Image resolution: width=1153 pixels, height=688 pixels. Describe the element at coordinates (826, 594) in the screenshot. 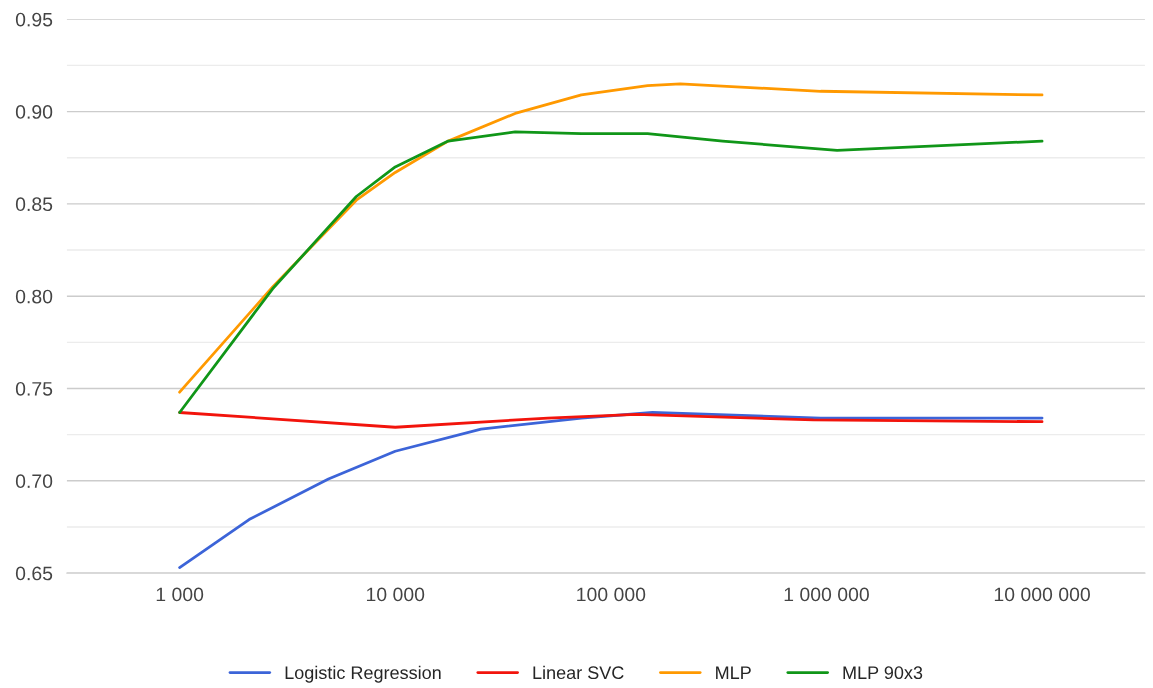

I see `x-tick-label: 1 000 000` at that location.